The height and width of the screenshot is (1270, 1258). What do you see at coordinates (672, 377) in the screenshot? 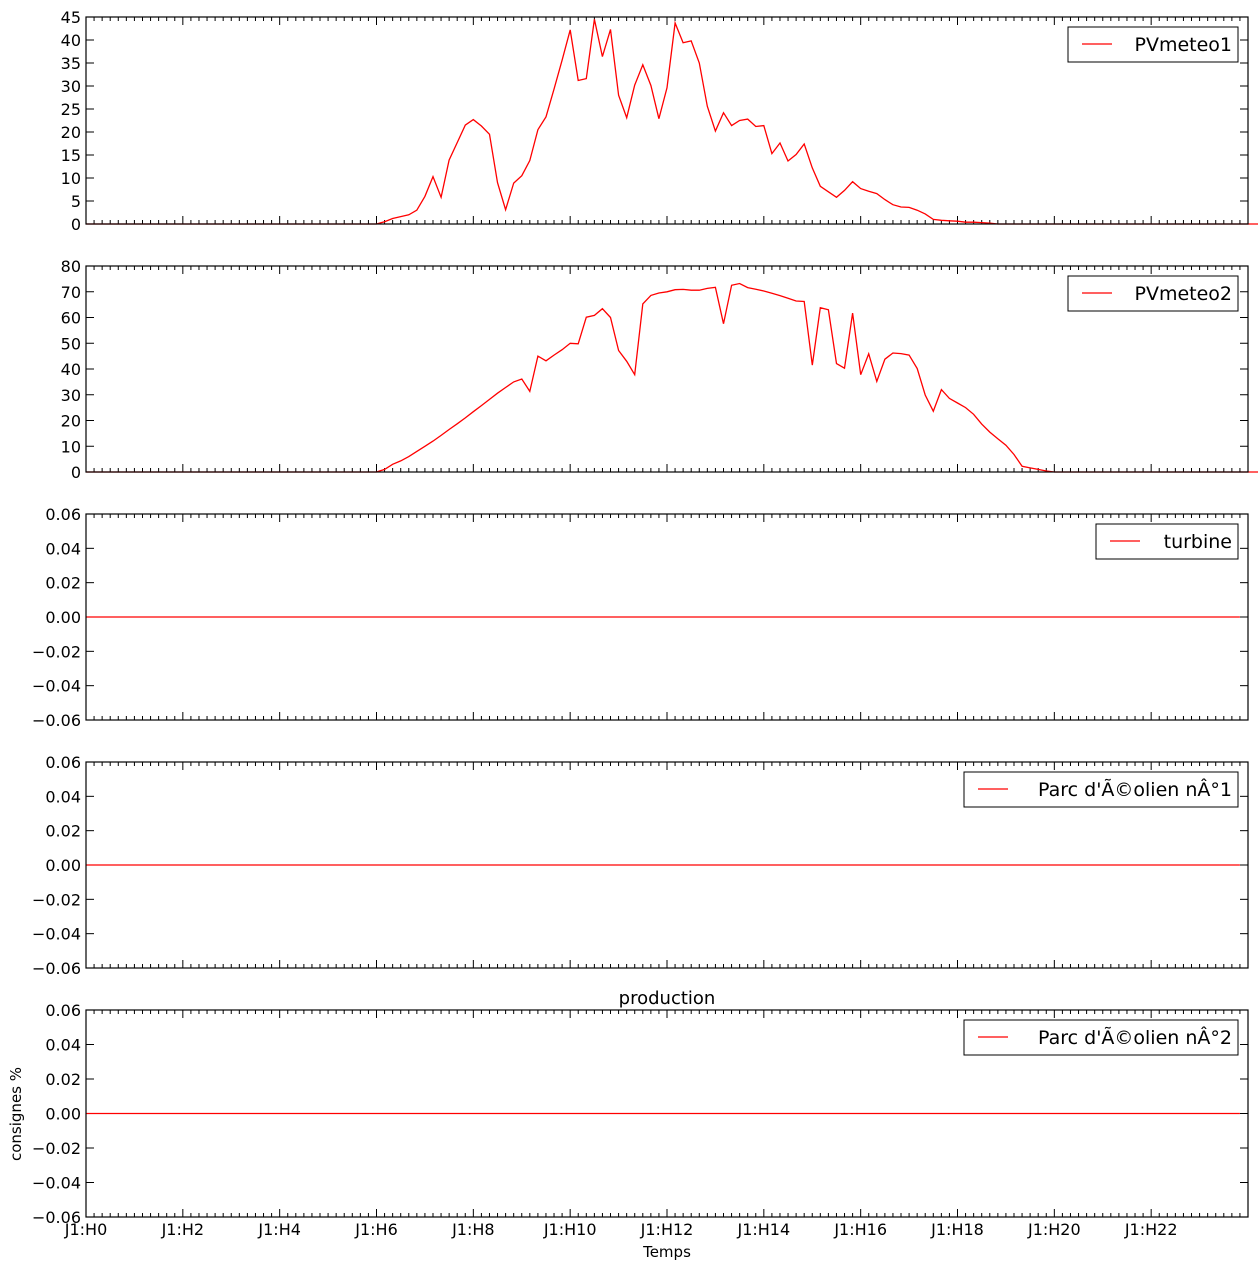
I see `series-line` at bounding box center [672, 377].